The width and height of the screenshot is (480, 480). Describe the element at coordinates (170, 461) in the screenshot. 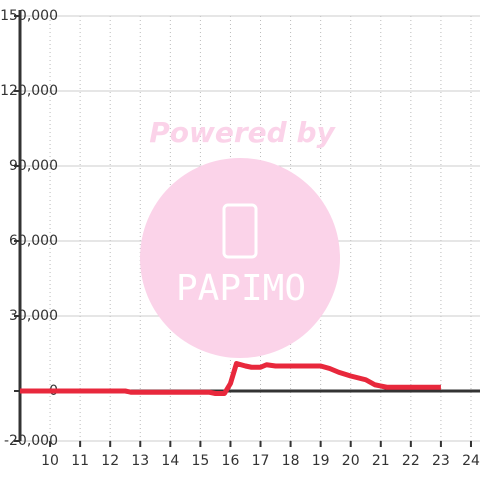

I see `x-tick-label: 14` at that location.